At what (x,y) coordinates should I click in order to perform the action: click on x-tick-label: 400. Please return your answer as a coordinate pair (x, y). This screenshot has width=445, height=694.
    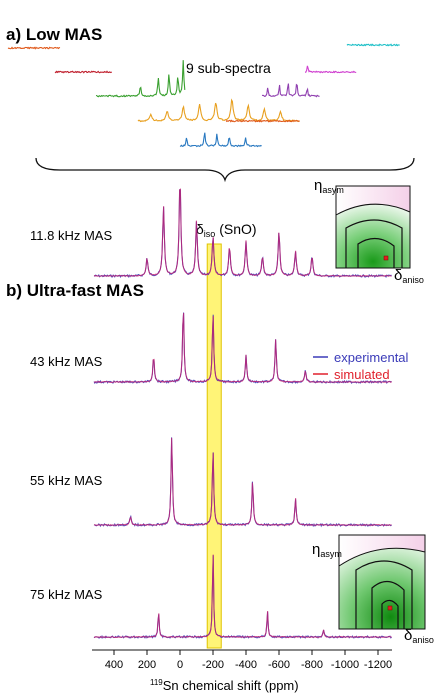
    Looking at the image, I should click on (114, 665).